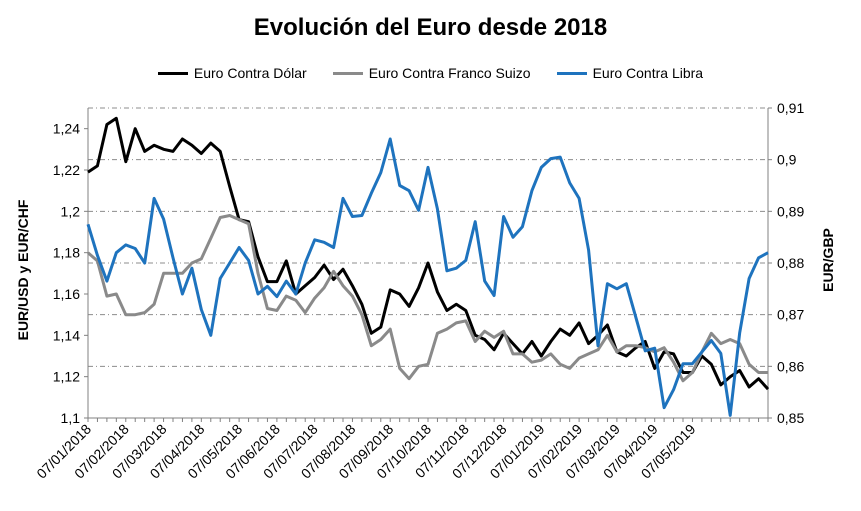 The height and width of the screenshot is (511, 861). What do you see at coordinates (828, 260) in the screenshot?
I see `y-axis-right-title: EUR/GBP` at bounding box center [828, 260].